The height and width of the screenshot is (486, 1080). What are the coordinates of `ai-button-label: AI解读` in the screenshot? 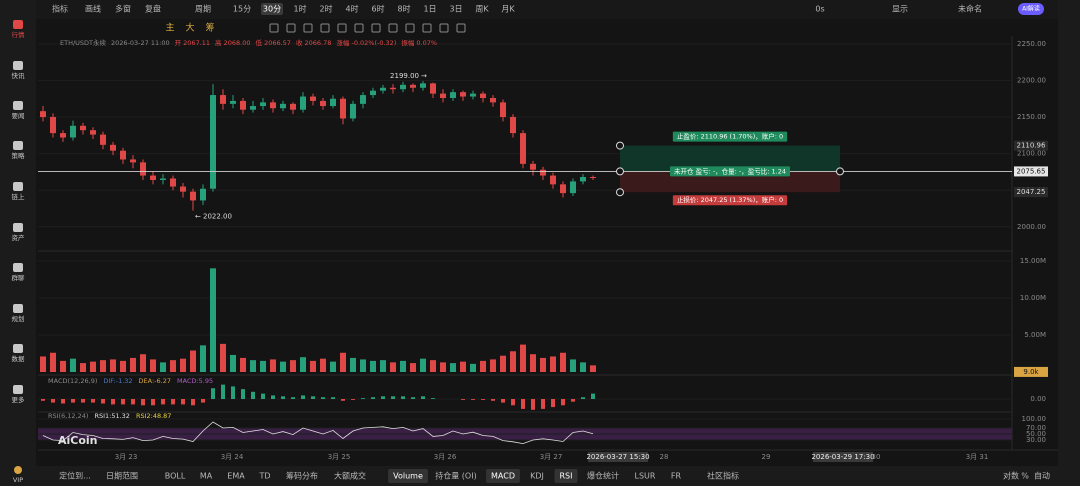 It's located at (1031, 9).